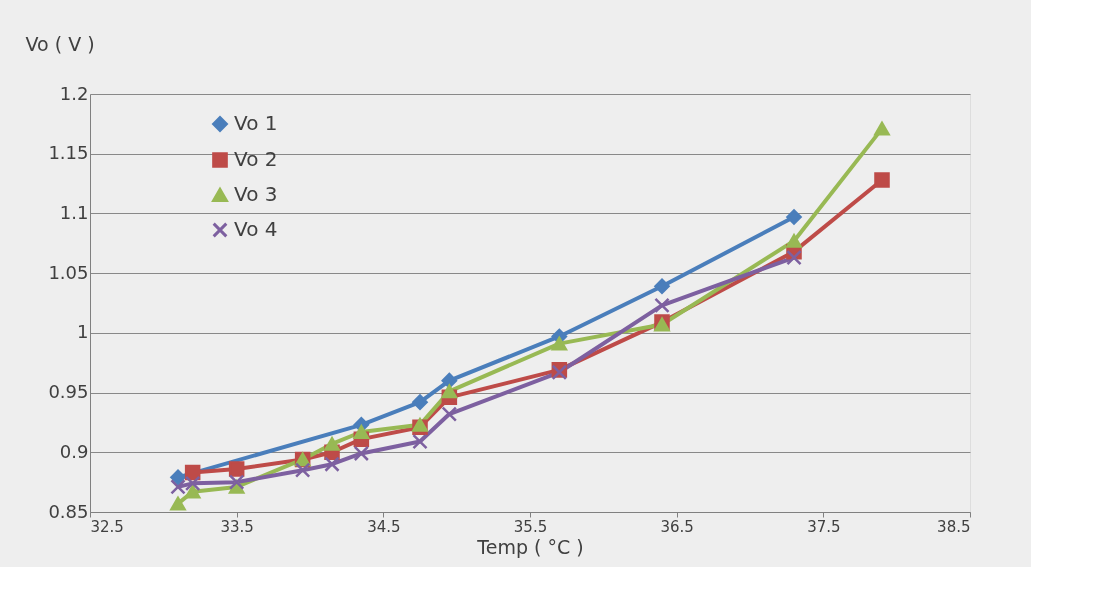 The height and width of the screenshot is (610, 1107). I want to click on y-tick-label: 1, so click(83, 332).